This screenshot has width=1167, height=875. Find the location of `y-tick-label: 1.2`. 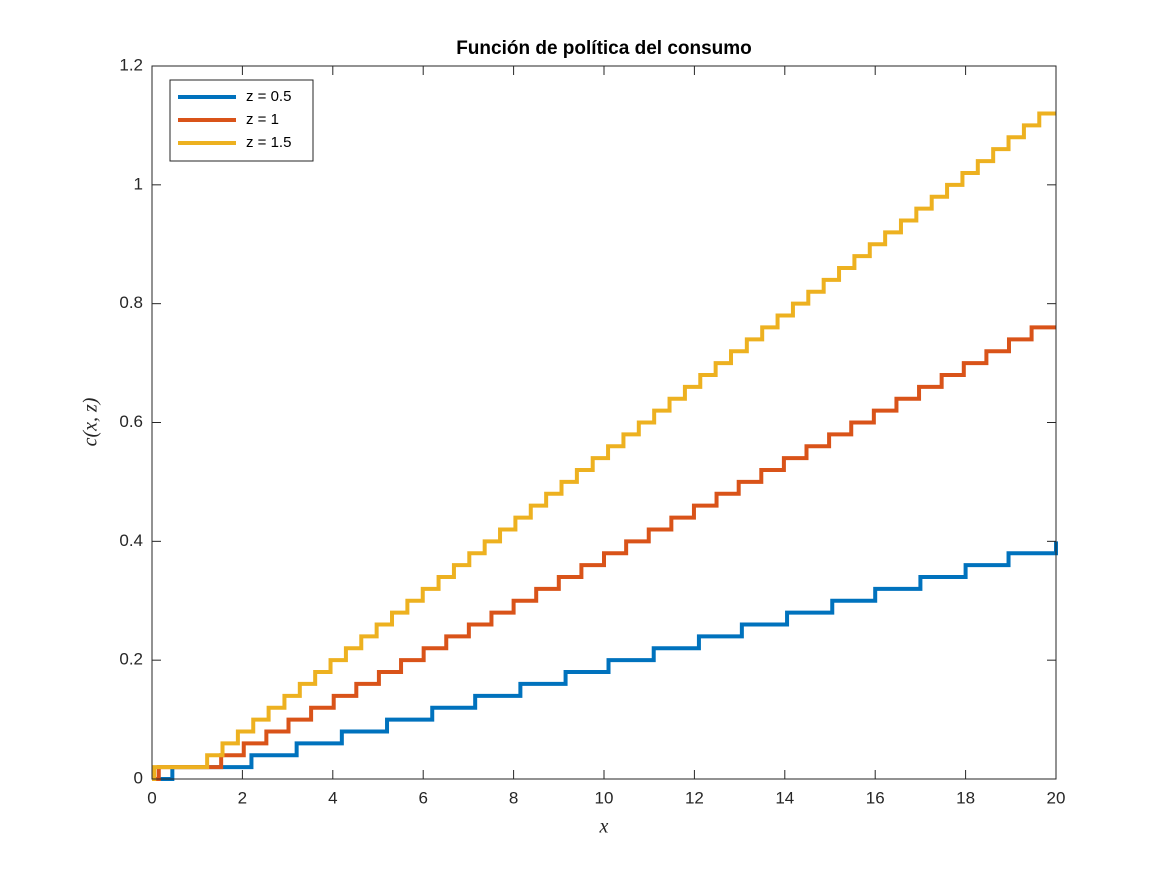

y-tick-label: 1.2 is located at coordinates (131, 64).